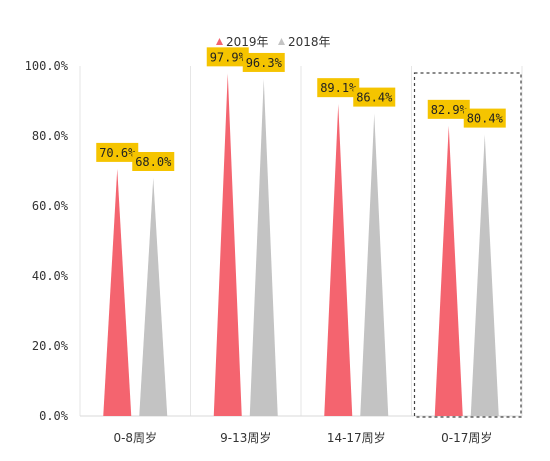 Image resolution: width=550 pixels, height=461 pixels. I want to click on y-tick-label: 80.0%, so click(50, 136).